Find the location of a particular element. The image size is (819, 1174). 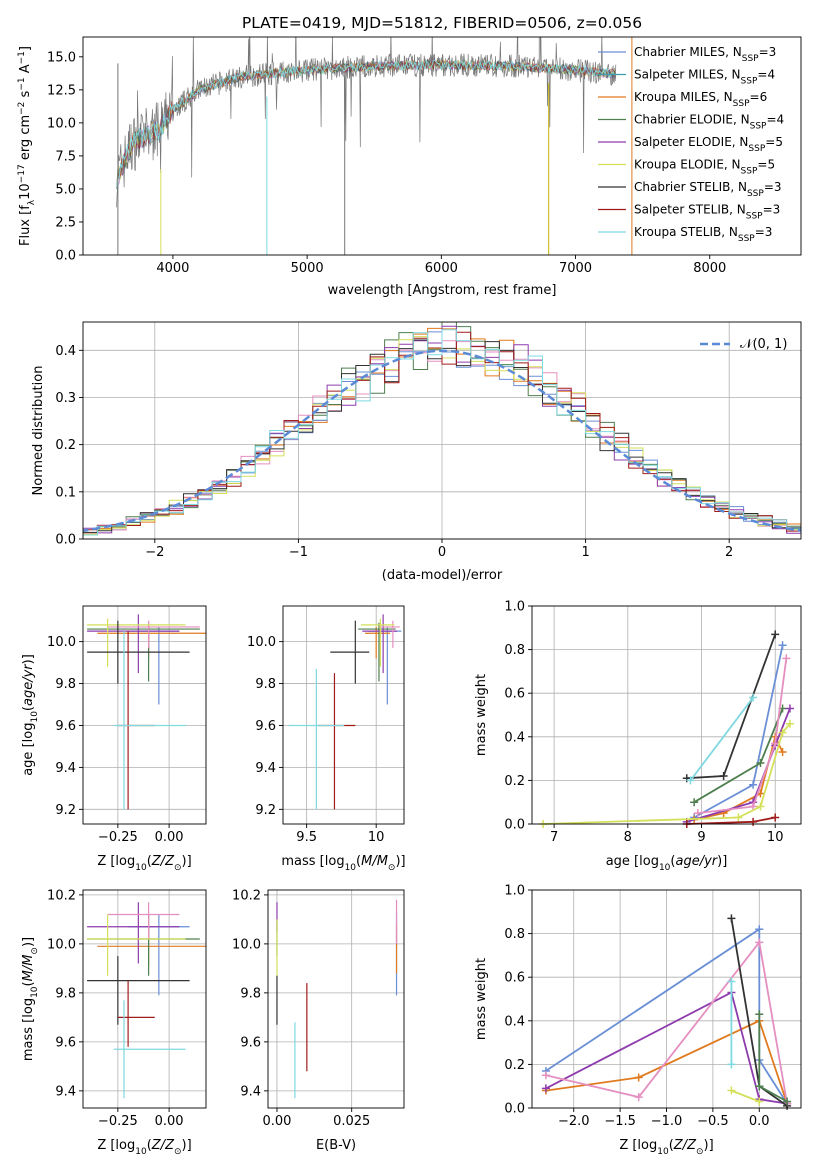

age_vs_mass-xtick-label: 9.5 is located at coordinates (306, 837).